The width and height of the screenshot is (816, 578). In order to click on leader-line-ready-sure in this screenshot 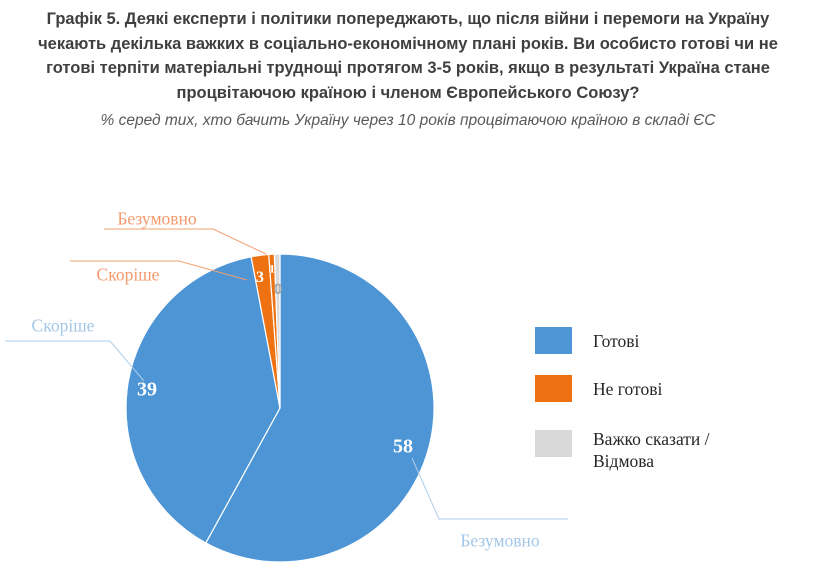, I will do `click(489, 488)`.